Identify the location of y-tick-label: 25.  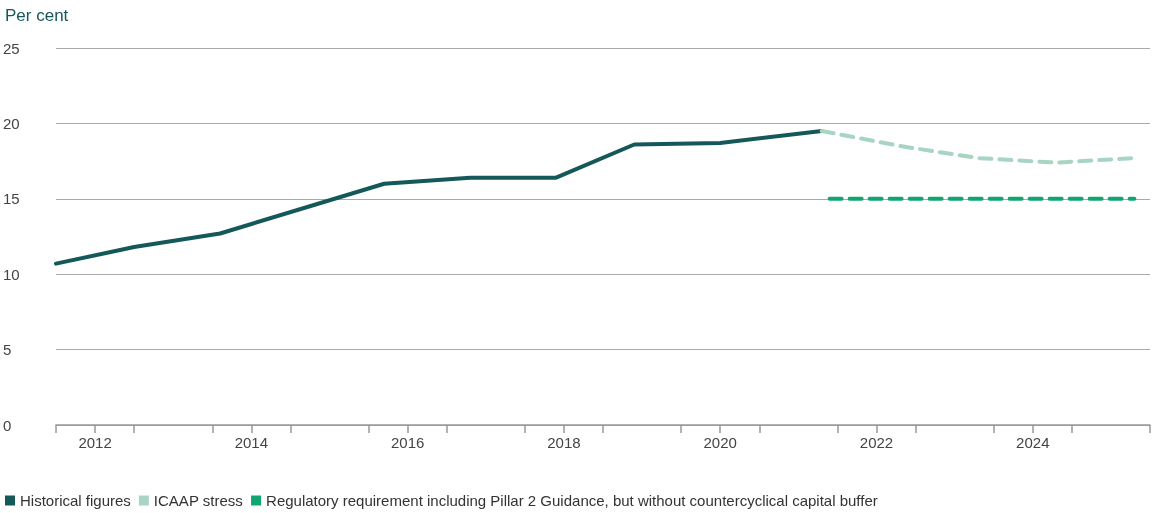
(11, 48).